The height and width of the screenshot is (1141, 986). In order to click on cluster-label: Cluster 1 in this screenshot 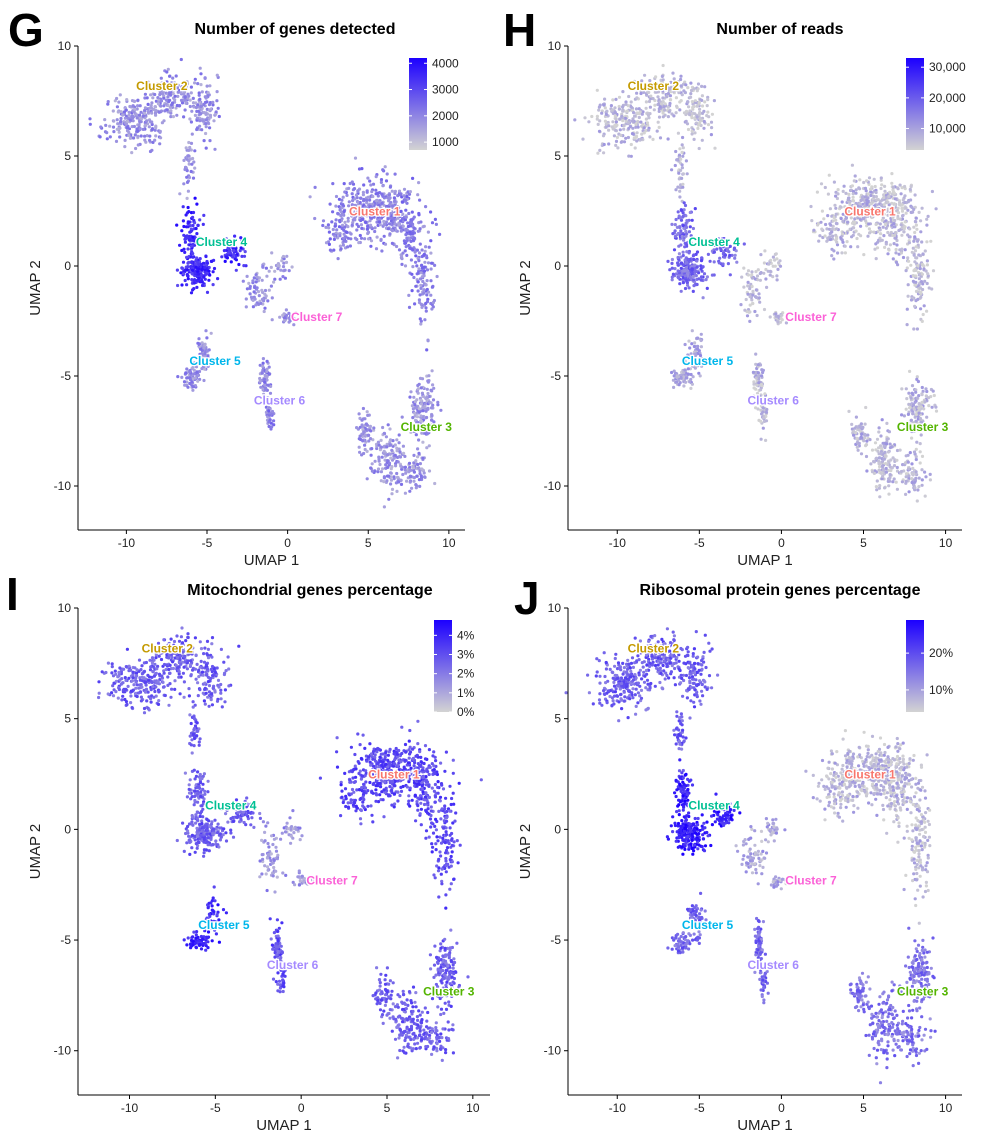, I will do `click(375, 211)`.